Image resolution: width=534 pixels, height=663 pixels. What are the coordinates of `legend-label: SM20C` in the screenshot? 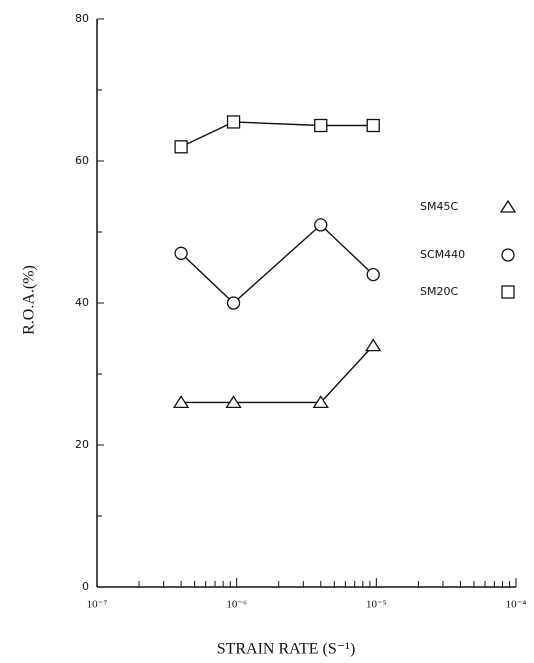 It's located at (439, 291).